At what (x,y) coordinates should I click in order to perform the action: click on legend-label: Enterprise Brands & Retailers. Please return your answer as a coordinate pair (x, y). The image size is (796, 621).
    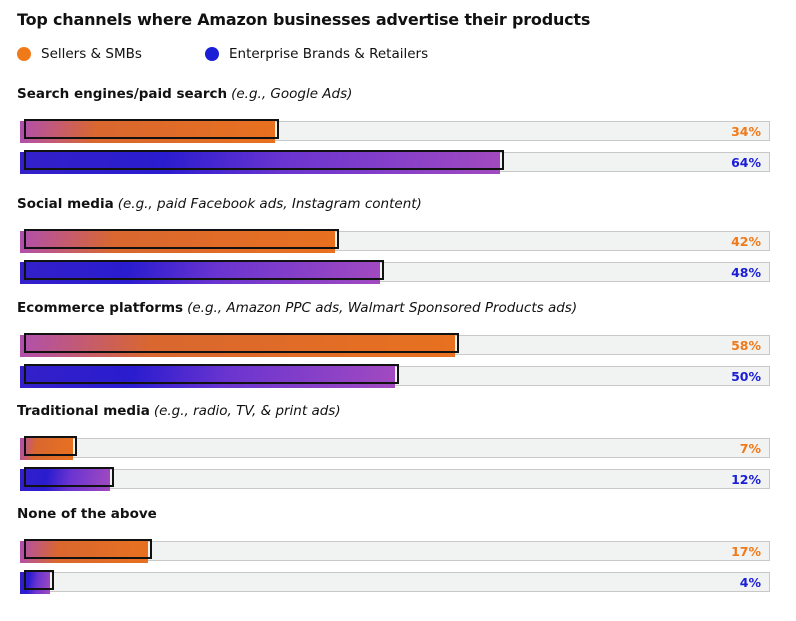
    Looking at the image, I should click on (329, 54).